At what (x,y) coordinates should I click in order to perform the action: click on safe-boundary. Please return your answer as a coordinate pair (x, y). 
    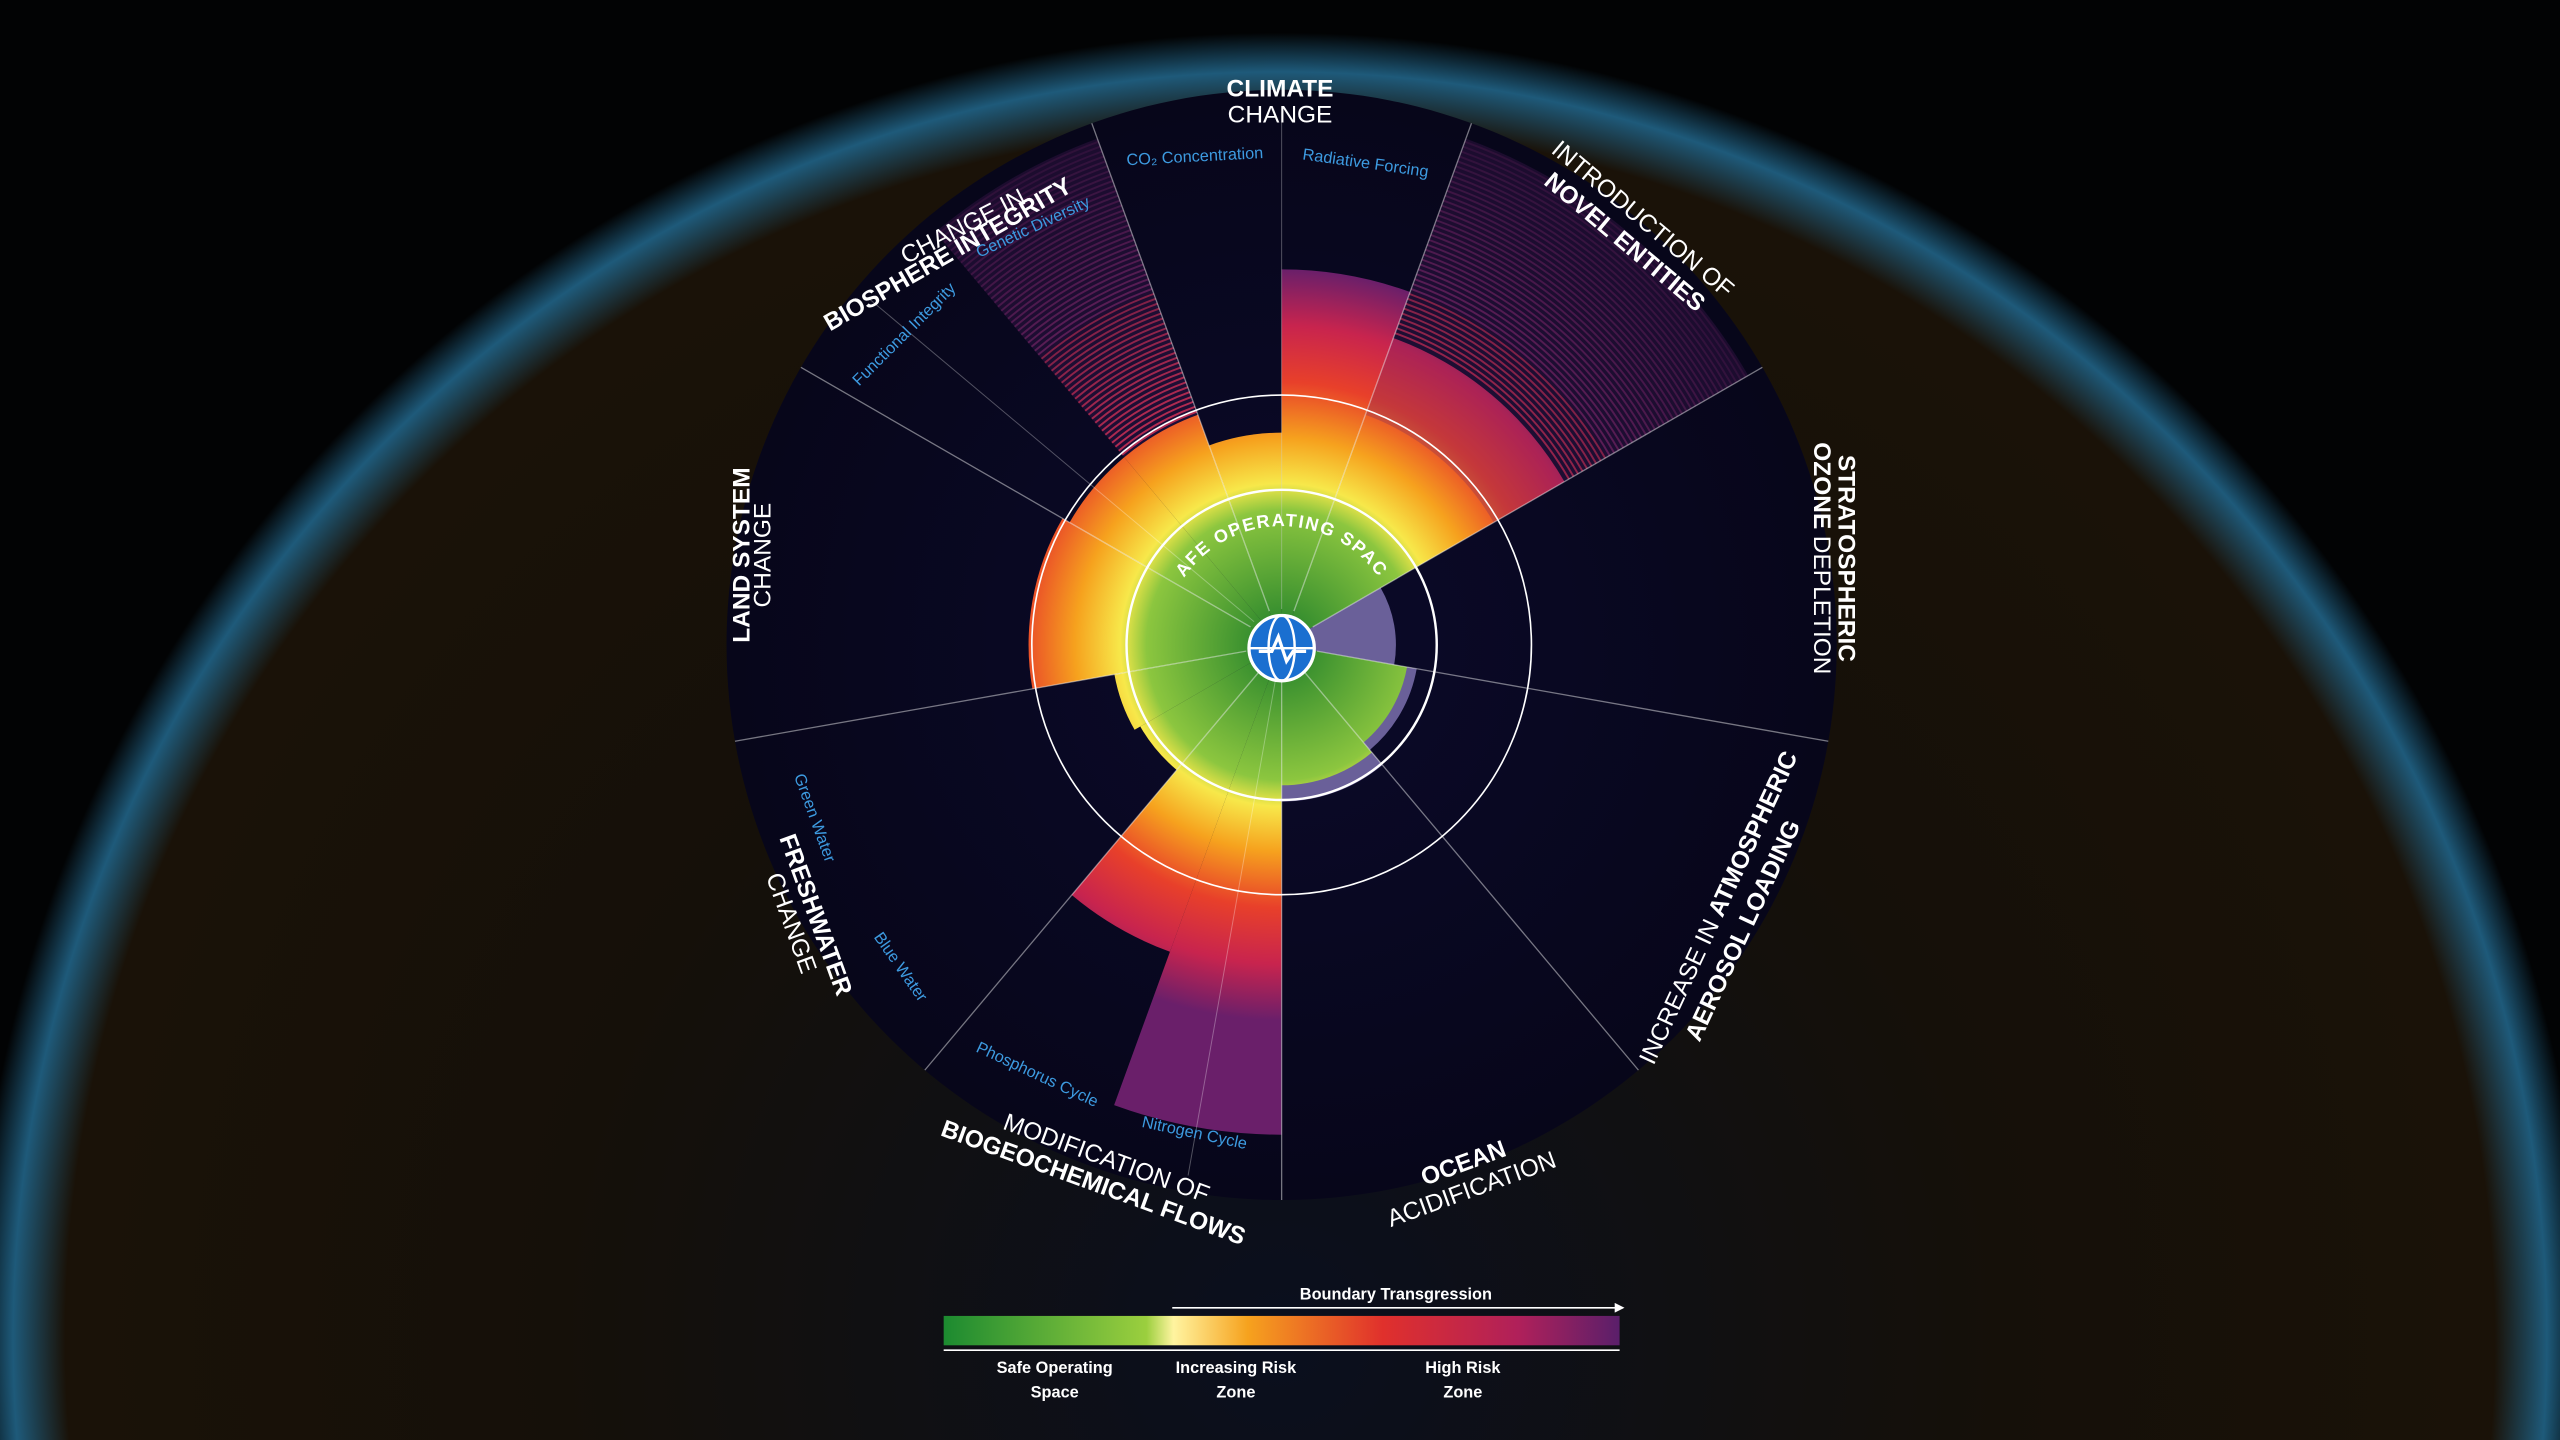
    Looking at the image, I should click on (1281, 645).